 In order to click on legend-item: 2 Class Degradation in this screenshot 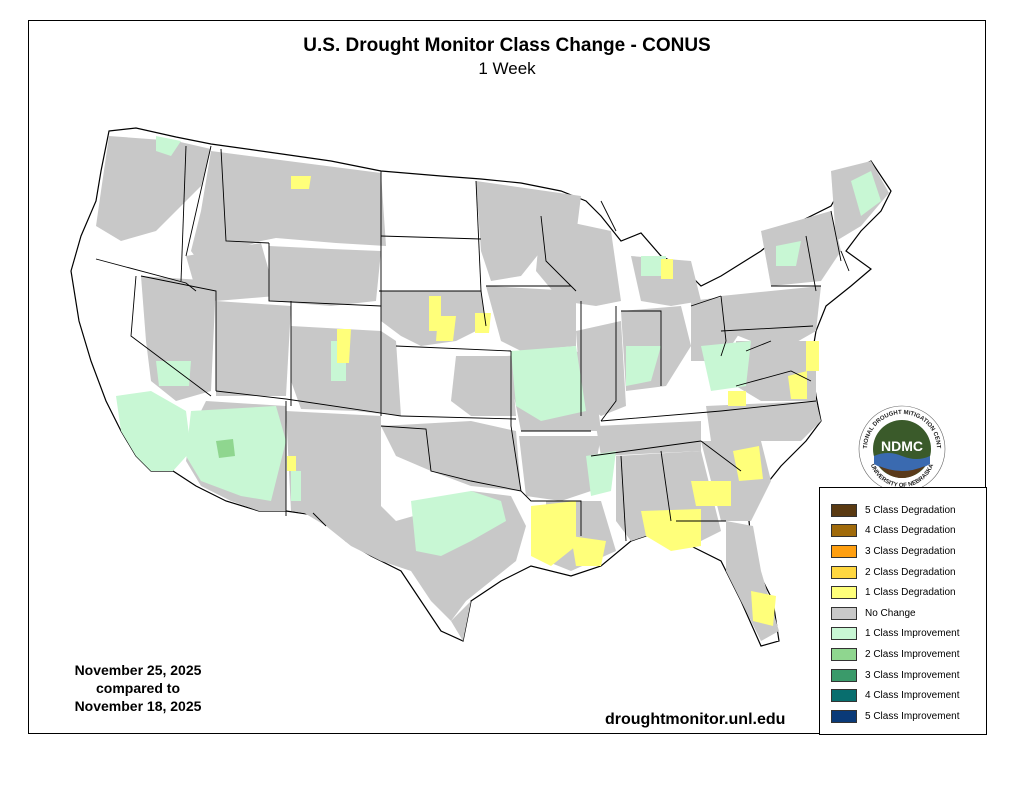, I will do `click(908, 572)`.